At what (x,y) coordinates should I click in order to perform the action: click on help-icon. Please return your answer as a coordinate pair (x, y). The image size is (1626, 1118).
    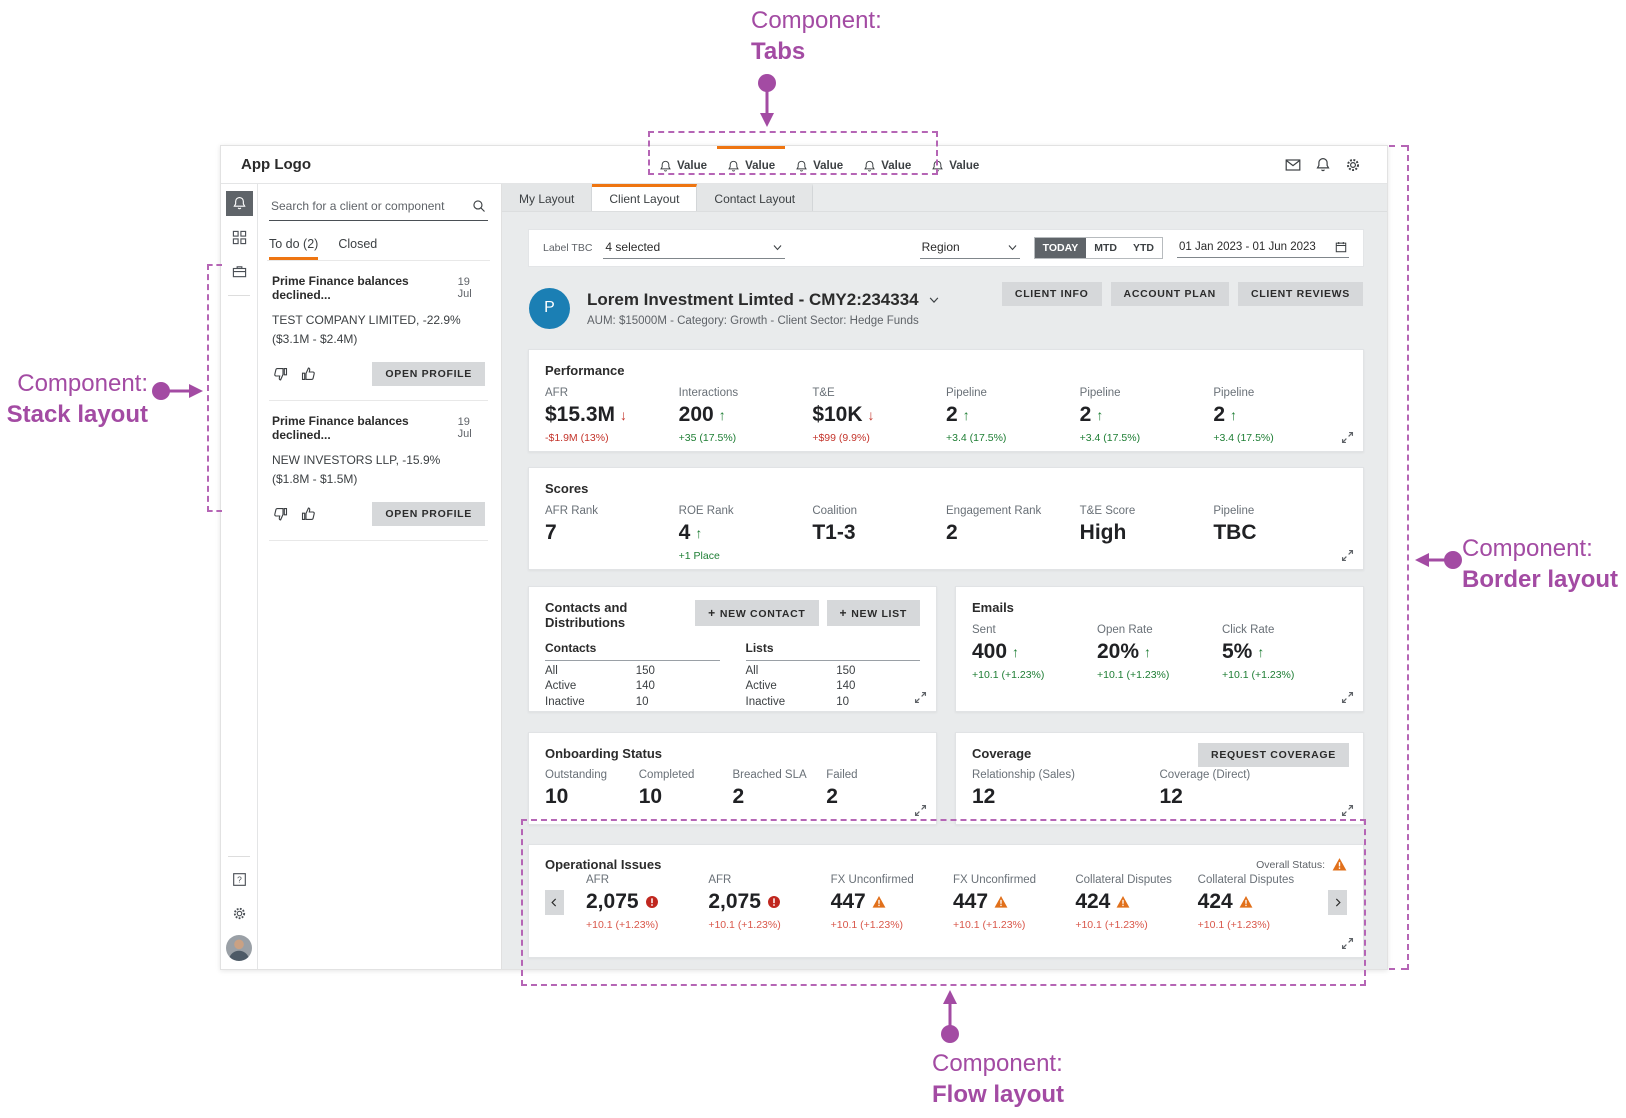
    Looking at the image, I should click on (239, 879).